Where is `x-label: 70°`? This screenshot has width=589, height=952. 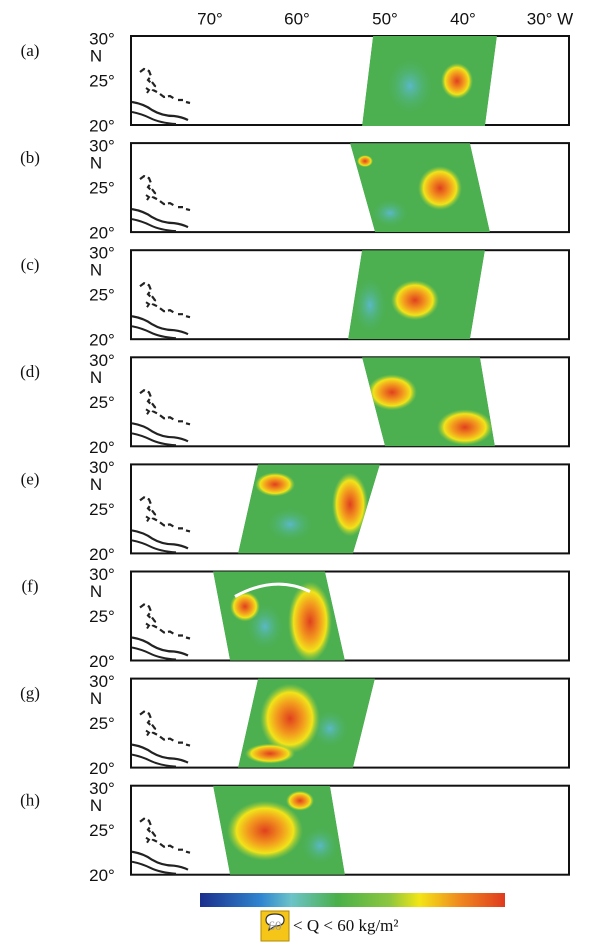 x-label: 70° is located at coordinates (210, 18).